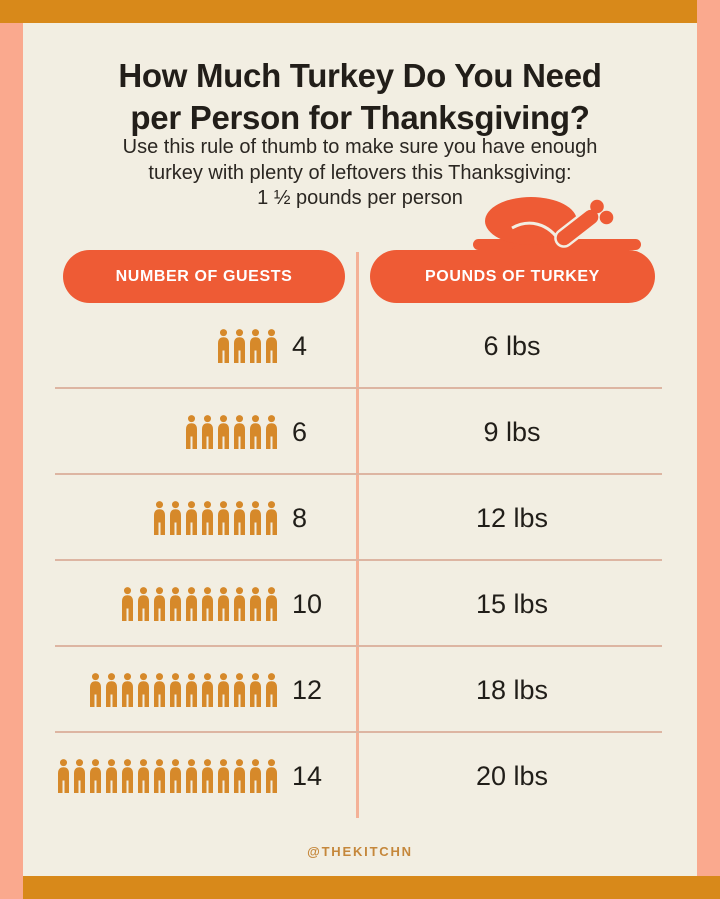 The height and width of the screenshot is (899, 720). I want to click on pounds-cell: 12 lbs, so click(527, 518).